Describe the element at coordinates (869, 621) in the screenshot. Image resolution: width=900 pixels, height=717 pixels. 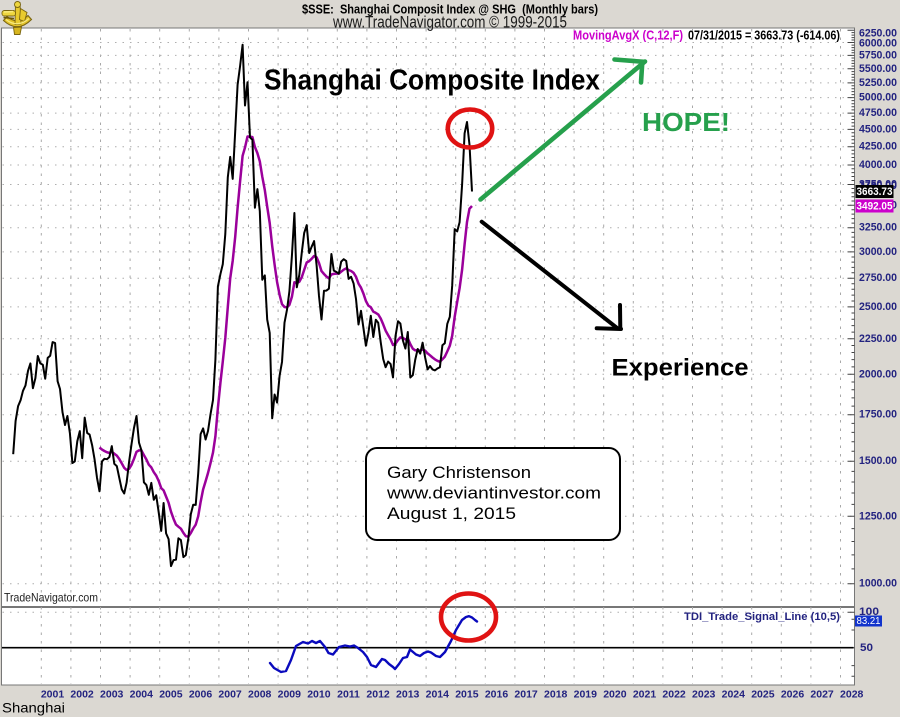
I see `svg-text: 83.21` at that location.